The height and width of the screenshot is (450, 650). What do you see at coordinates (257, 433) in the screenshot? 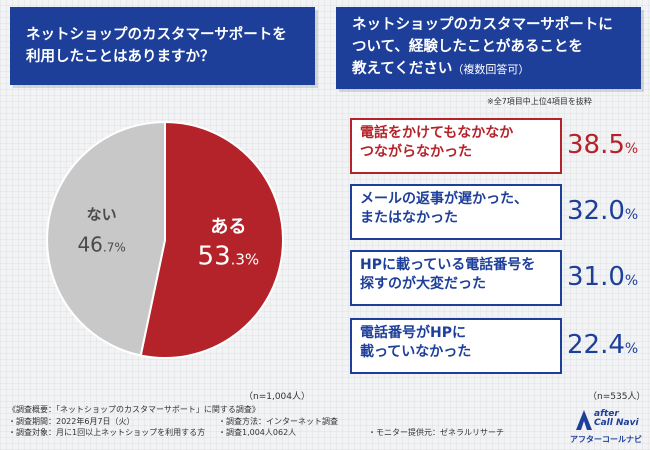
I see `survey-respondents: ・調査1,004人062人` at bounding box center [257, 433].